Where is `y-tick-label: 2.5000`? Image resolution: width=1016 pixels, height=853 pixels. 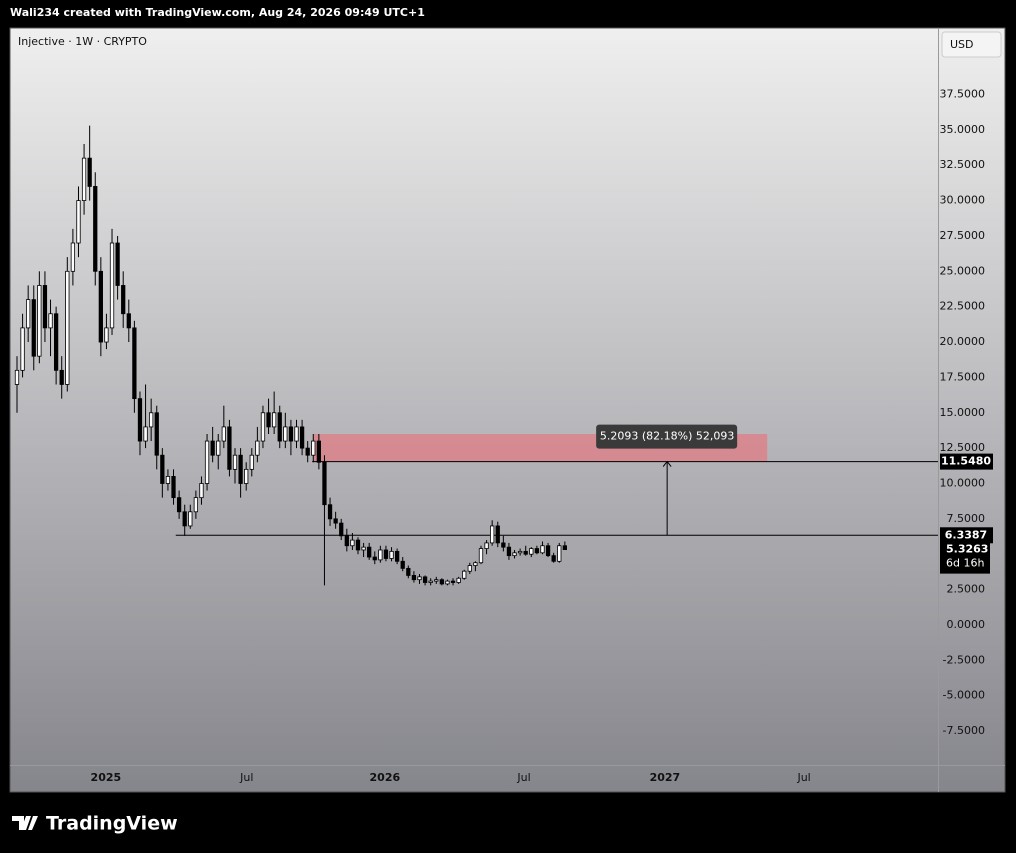
y-tick-label: 2.5000 is located at coordinates (966, 589).